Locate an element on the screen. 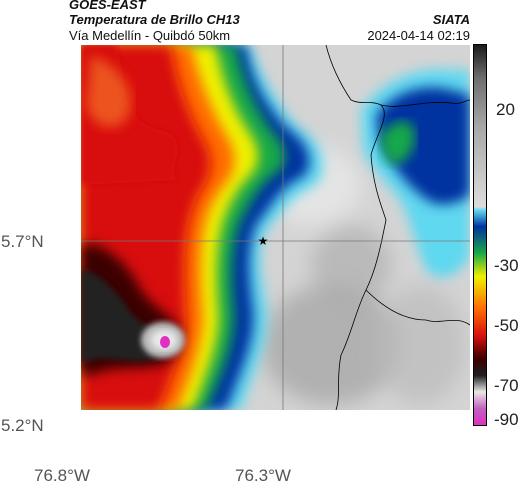 The image size is (526, 491). lat-tick-lower: 5.2°N is located at coordinates (22, 425).